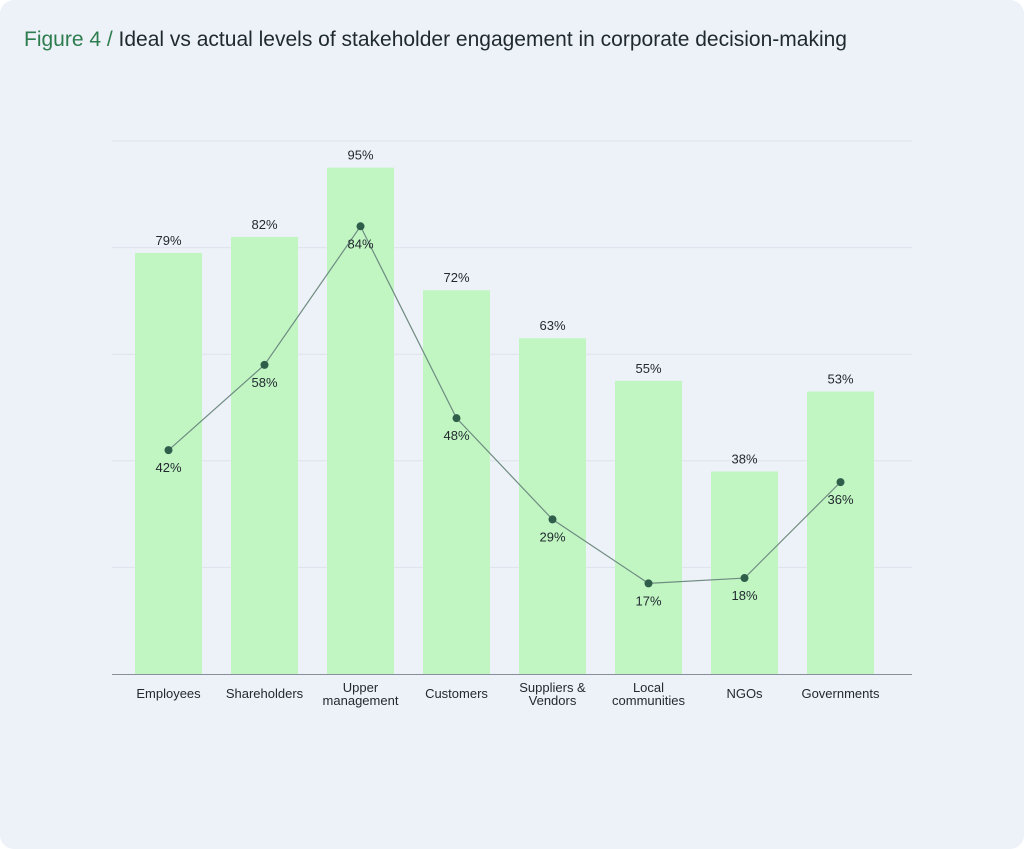 The width and height of the screenshot is (1024, 849). I want to click on line-value-label: 42%, so click(168, 467).